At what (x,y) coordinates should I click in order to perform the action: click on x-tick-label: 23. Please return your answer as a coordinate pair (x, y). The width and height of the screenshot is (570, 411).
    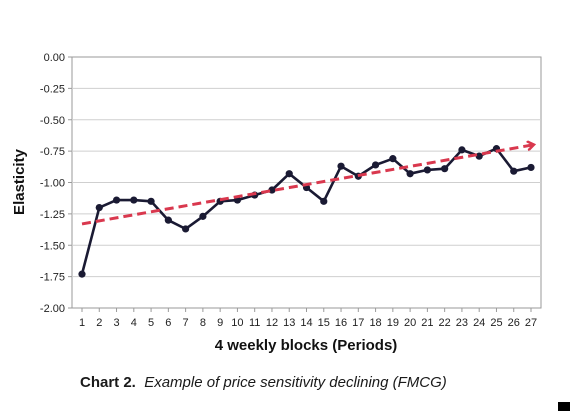
    Looking at the image, I should click on (462, 323).